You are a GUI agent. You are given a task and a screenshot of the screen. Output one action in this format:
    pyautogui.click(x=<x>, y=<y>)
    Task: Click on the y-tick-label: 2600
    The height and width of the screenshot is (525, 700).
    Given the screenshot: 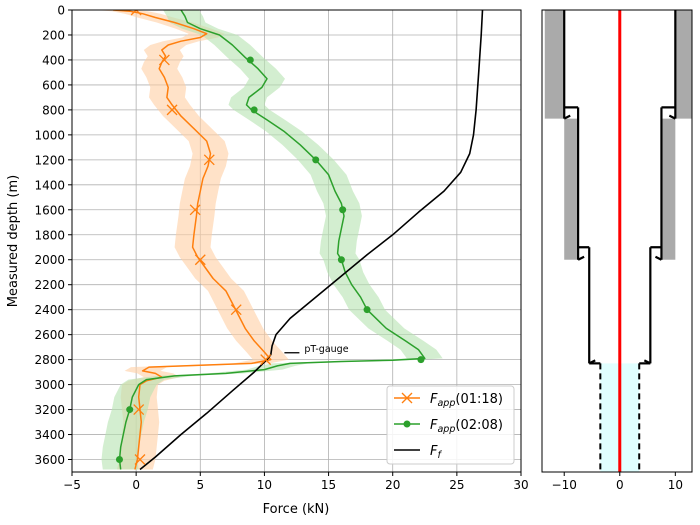 What is the action you would take?
    pyautogui.click(x=49, y=335)
    